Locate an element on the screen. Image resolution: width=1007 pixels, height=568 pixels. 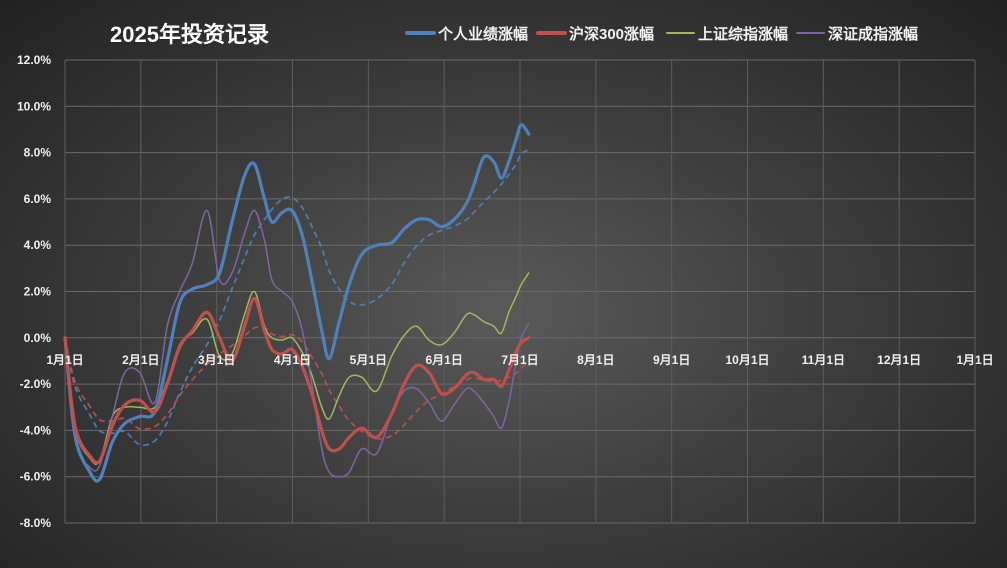
y-tick-label: 12.0% is located at coordinates (34, 60).